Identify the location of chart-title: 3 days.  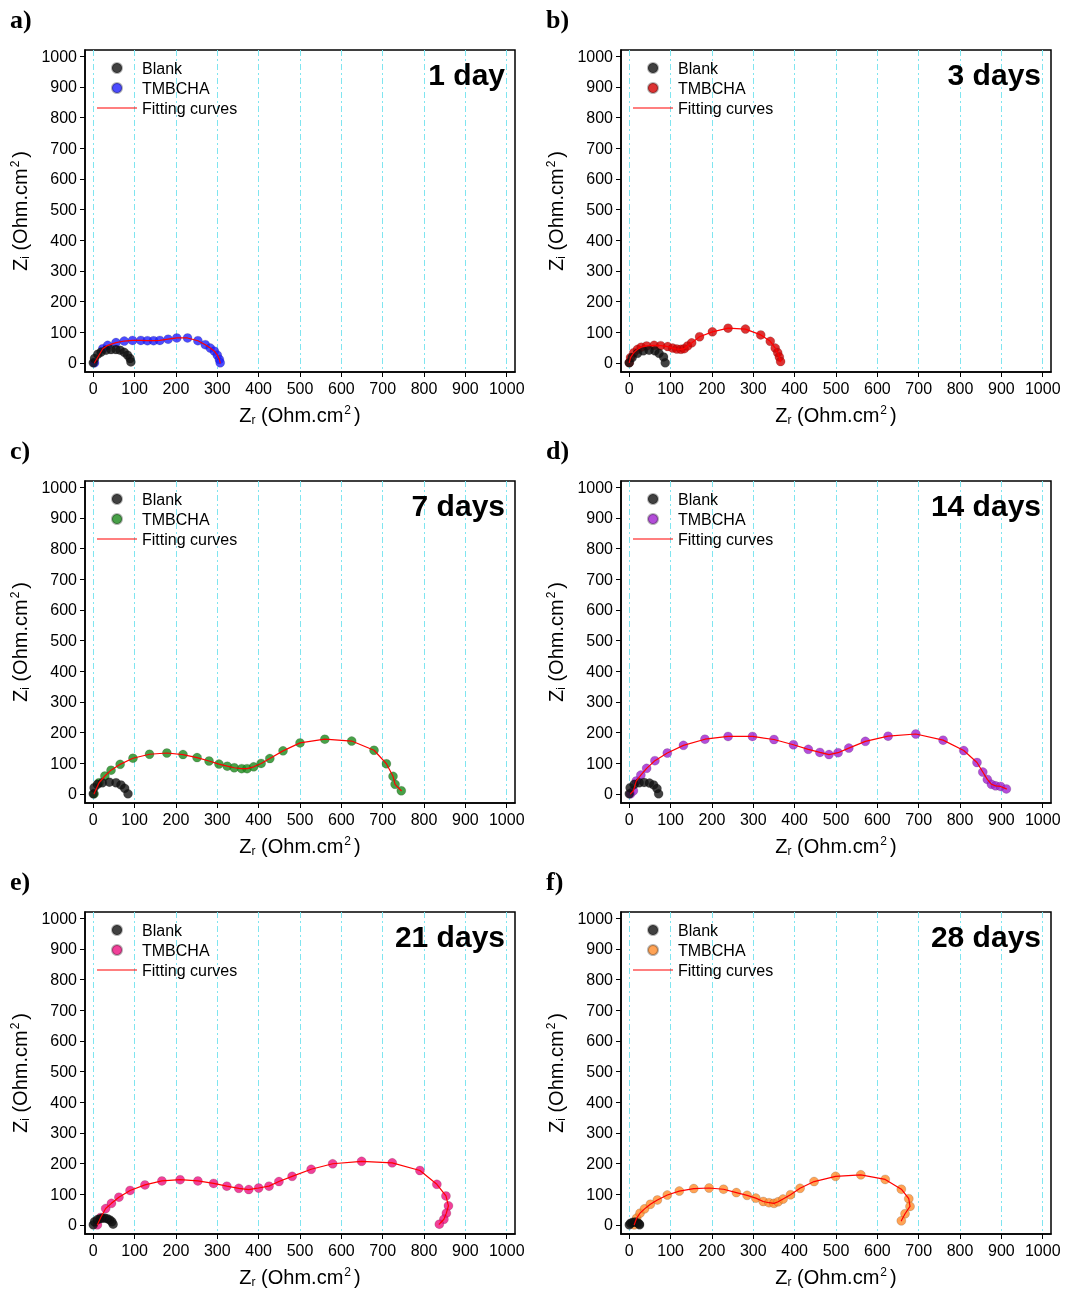
(994, 74).